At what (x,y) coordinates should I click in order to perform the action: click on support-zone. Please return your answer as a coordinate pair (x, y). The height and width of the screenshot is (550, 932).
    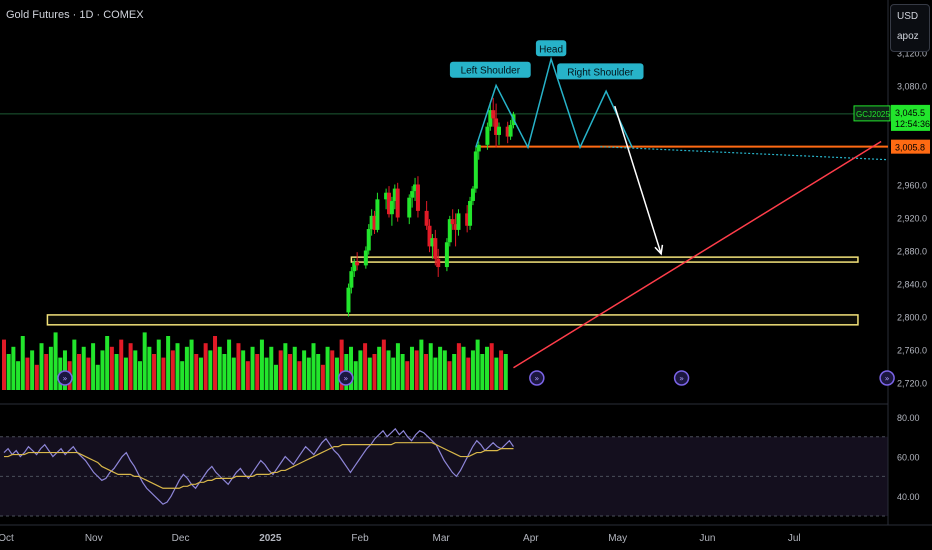
    Looking at the image, I should click on (452, 320).